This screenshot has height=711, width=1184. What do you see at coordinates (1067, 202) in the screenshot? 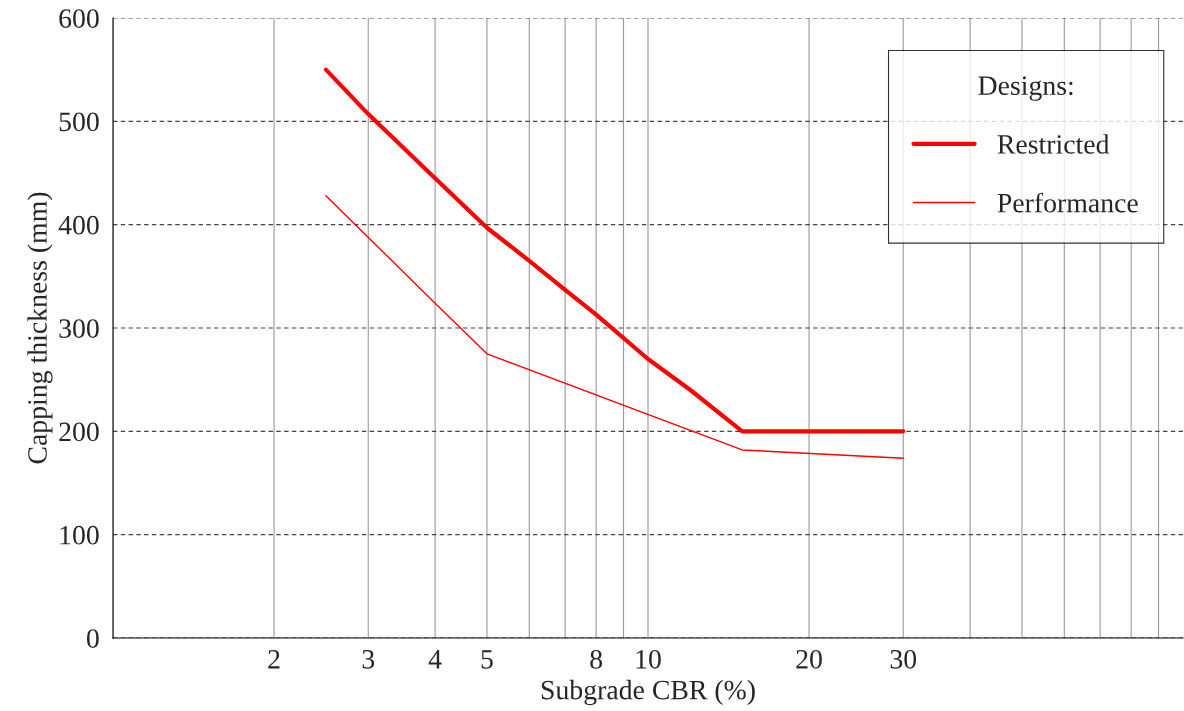
I see `legend-label: Performance` at bounding box center [1067, 202].